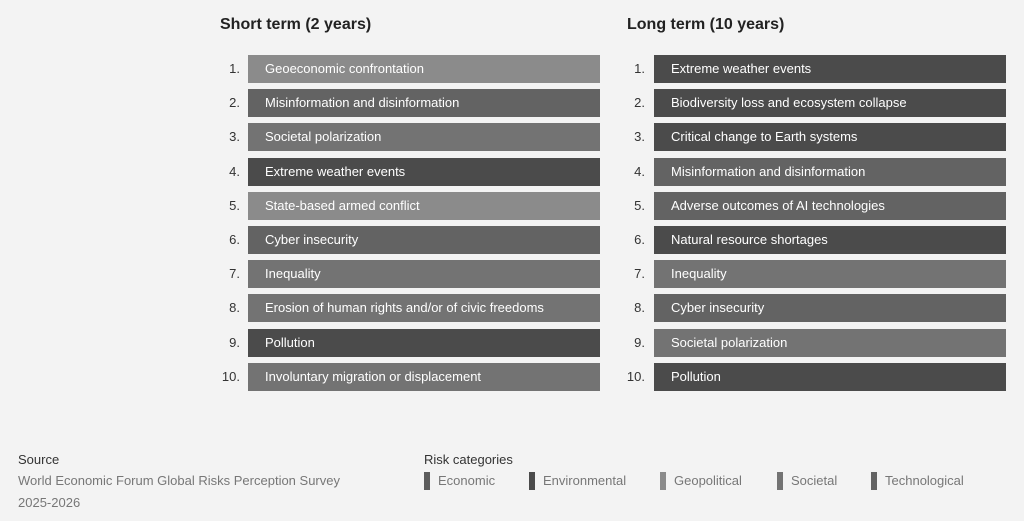  I want to click on column-title: Long term (10 years), so click(706, 24).